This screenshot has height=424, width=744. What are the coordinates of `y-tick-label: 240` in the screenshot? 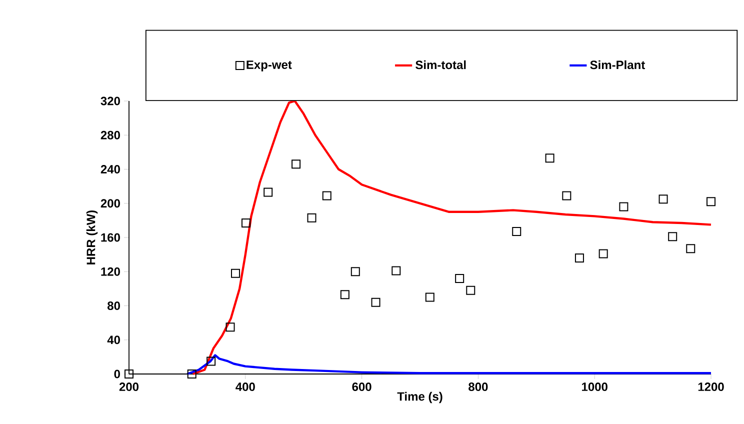 It's located at (110, 169).